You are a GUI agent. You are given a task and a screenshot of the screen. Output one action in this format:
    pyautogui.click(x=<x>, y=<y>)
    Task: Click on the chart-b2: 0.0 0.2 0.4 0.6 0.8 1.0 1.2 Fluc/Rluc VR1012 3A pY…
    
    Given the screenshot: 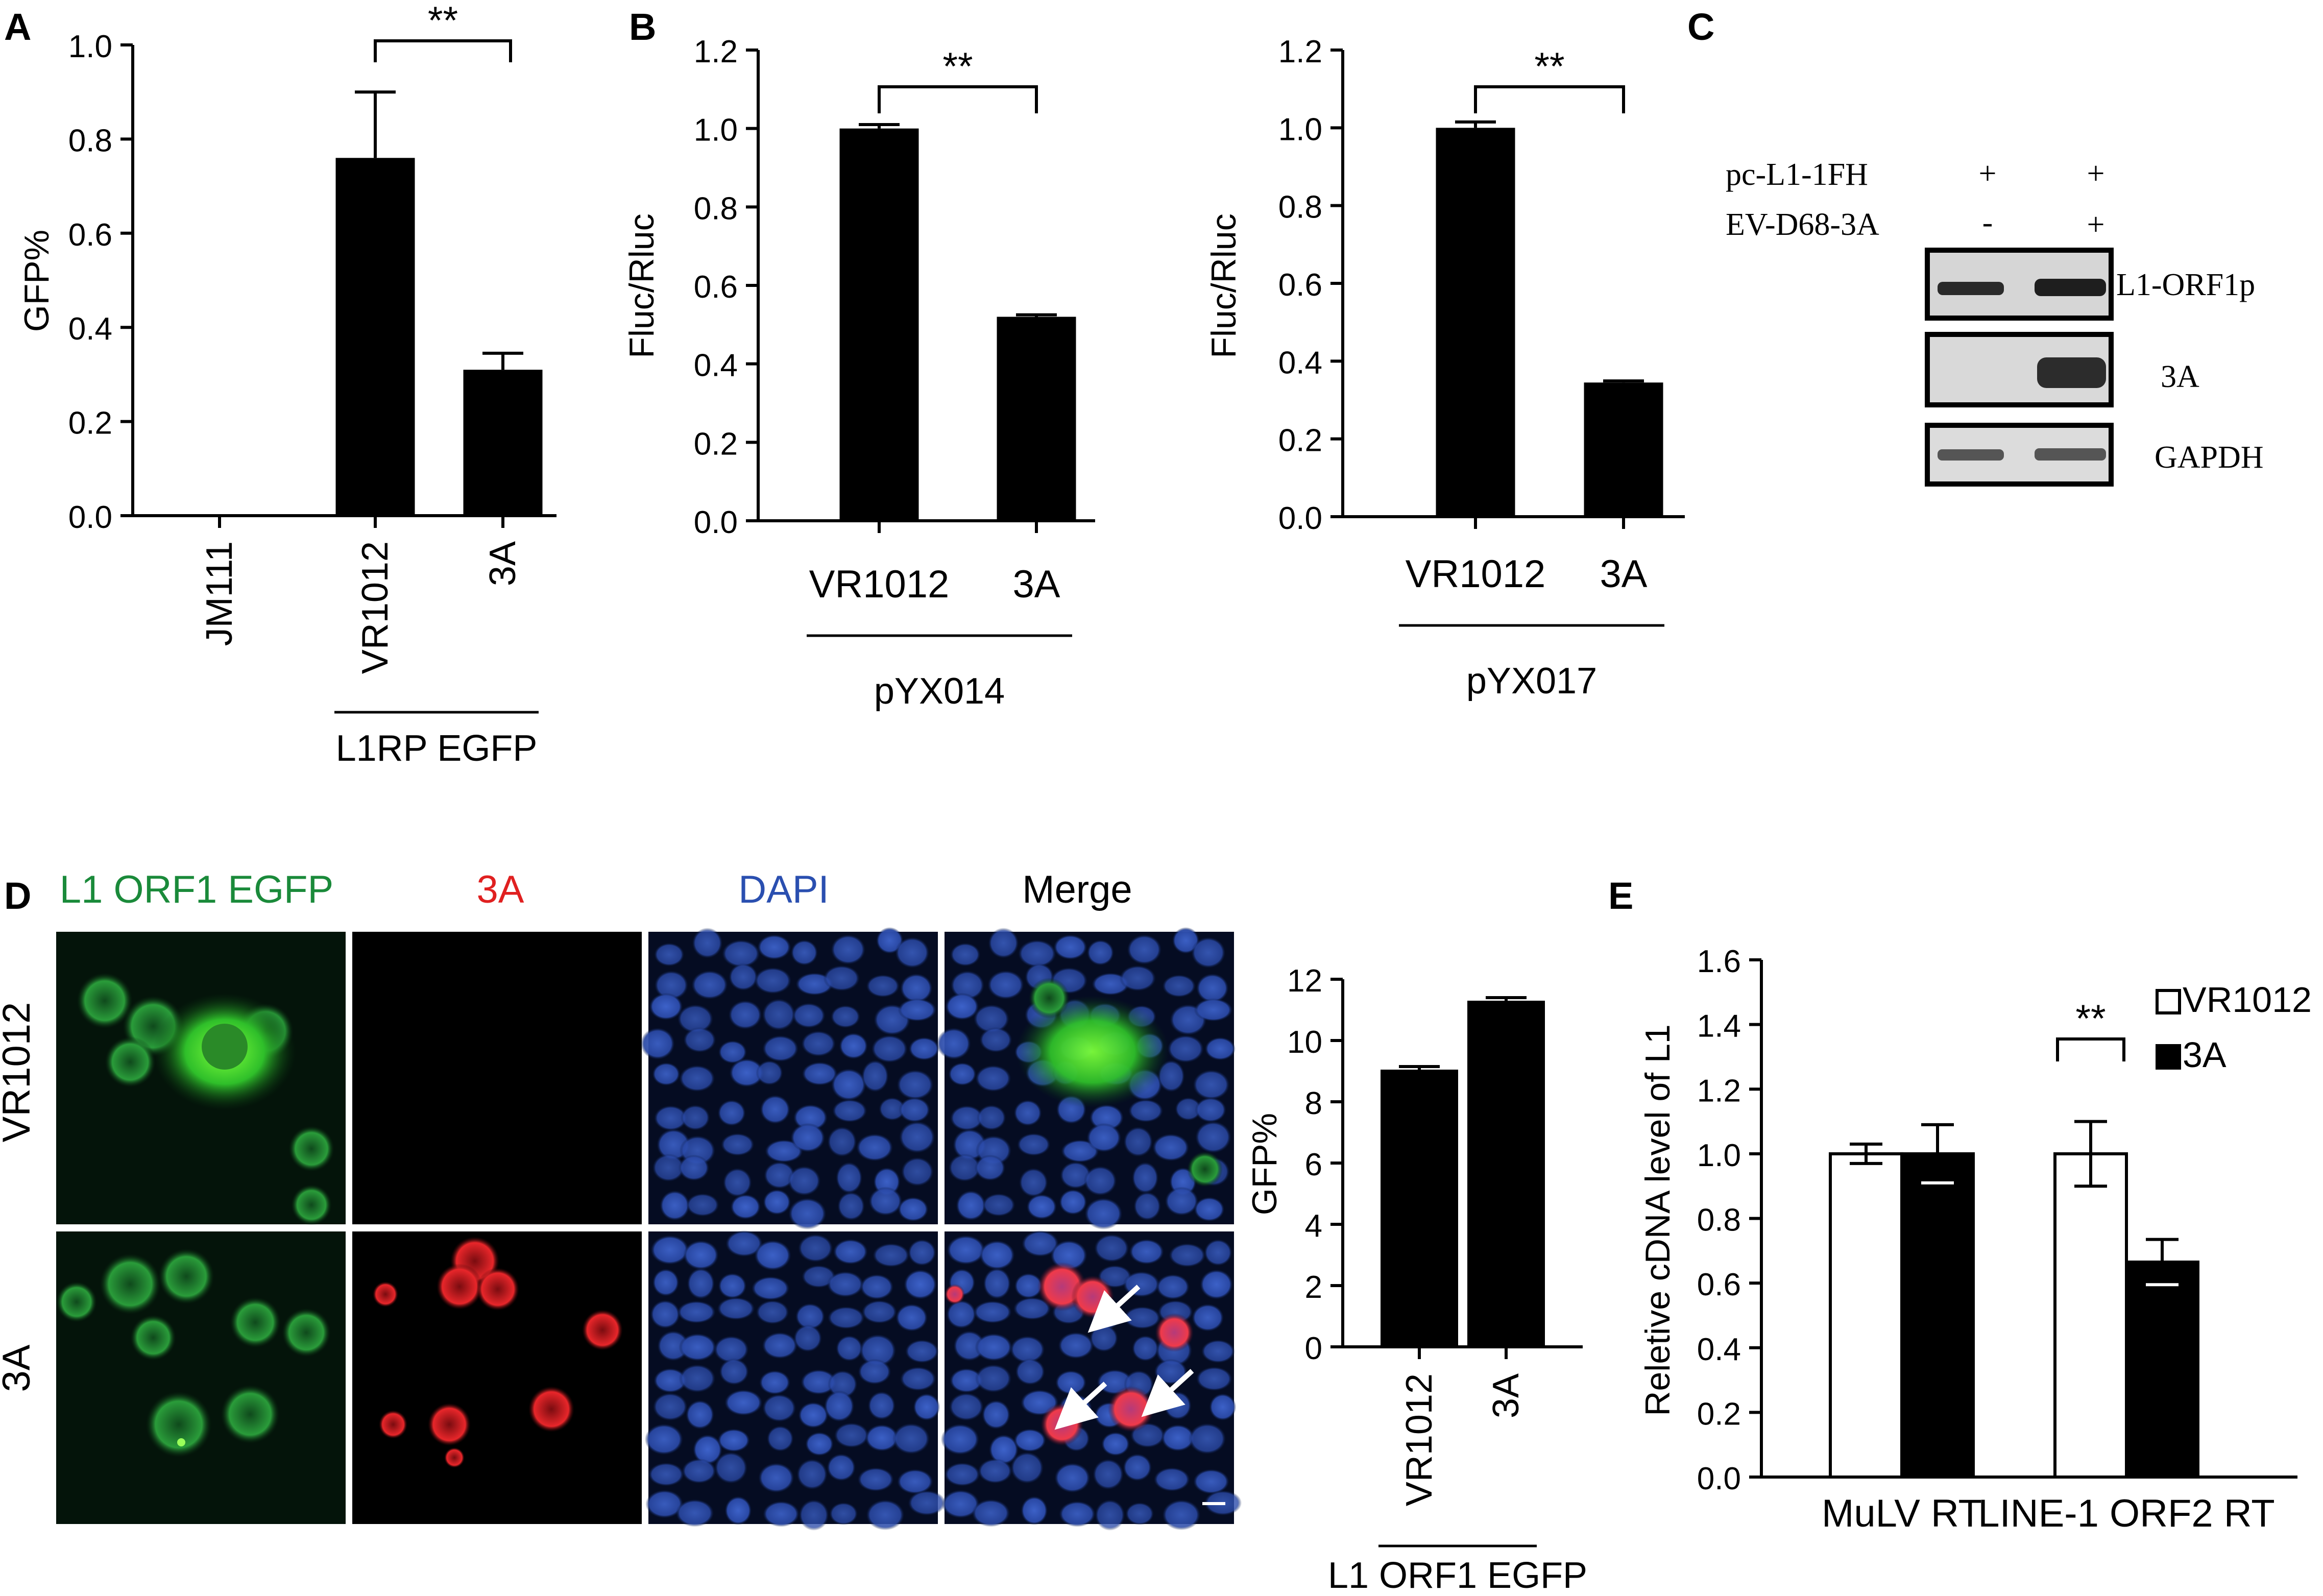 What is the action you would take?
    pyautogui.click(x=1444, y=368)
    